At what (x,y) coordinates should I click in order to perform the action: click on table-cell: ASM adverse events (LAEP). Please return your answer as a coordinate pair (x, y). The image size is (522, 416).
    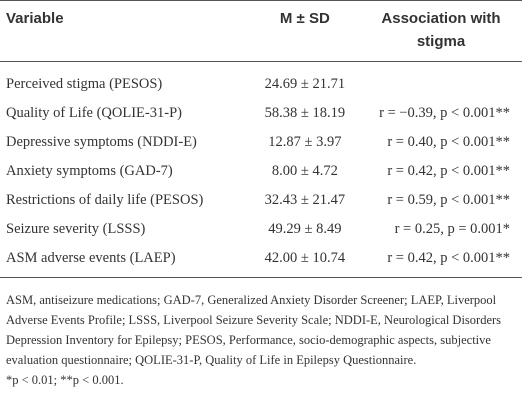
    Looking at the image, I should click on (91, 258).